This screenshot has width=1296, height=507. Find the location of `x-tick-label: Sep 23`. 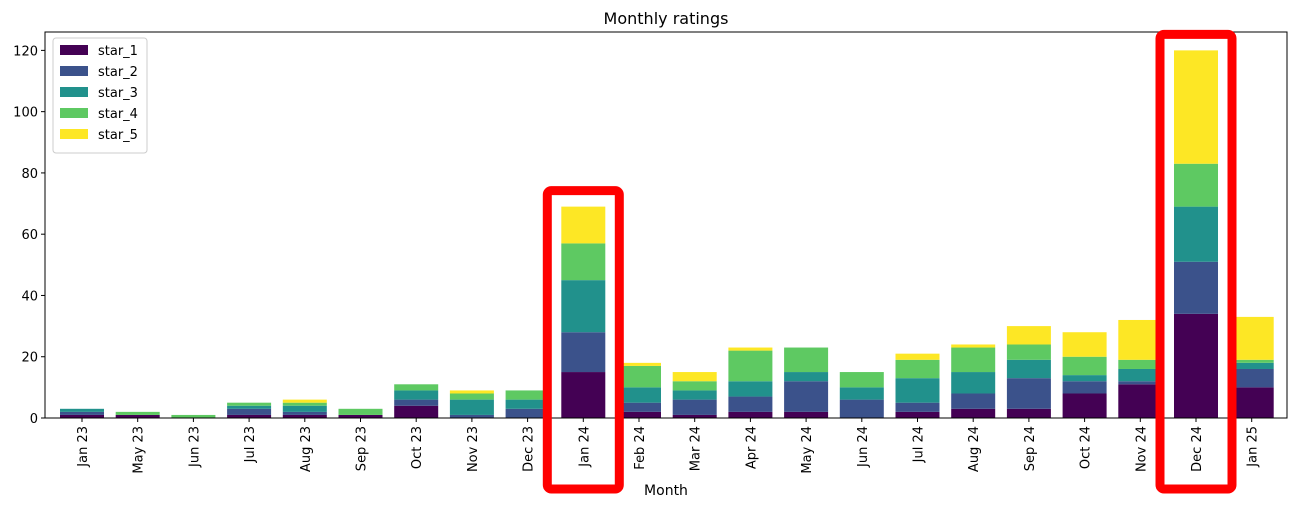

x-tick-label: Sep 23 is located at coordinates (362, 448).